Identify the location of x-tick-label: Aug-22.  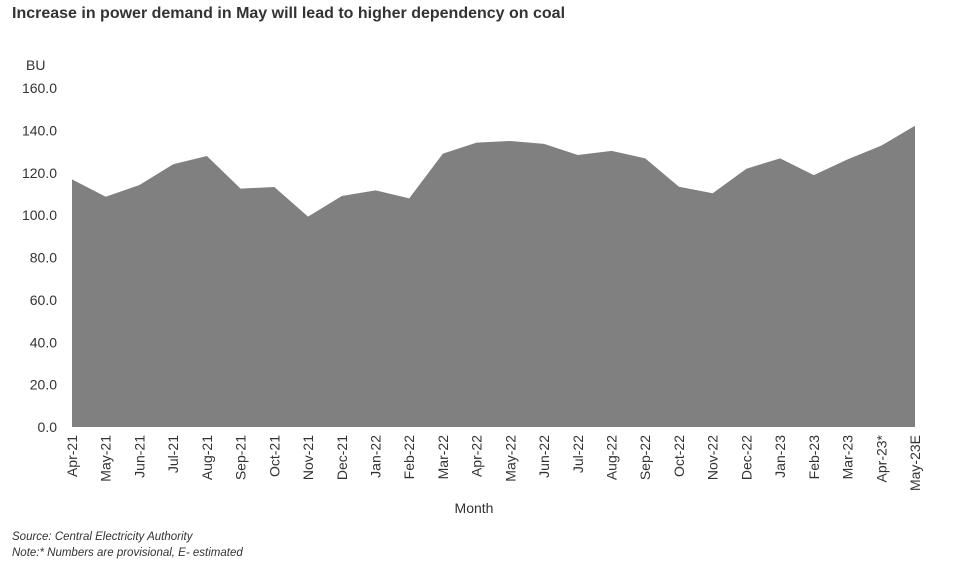
(612, 457).